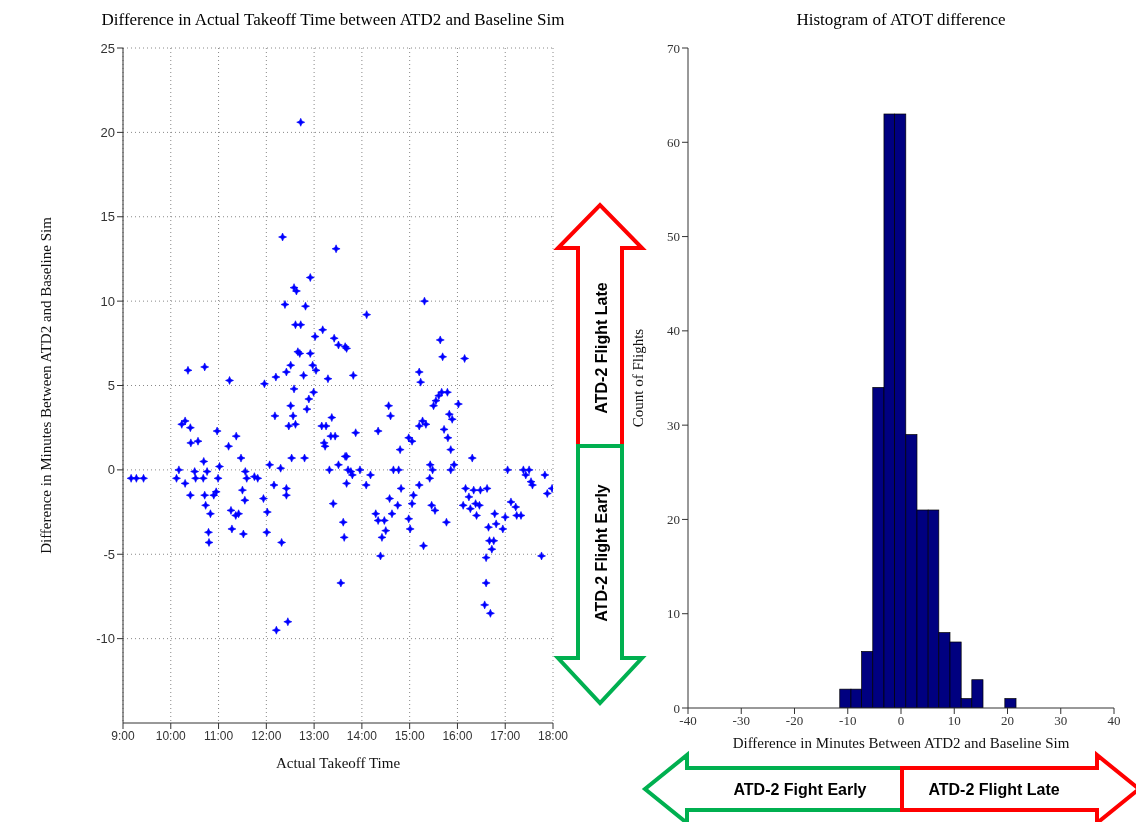 This screenshot has width=1136, height=822. I want to click on x-tick-label: 0, so click(901, 721).